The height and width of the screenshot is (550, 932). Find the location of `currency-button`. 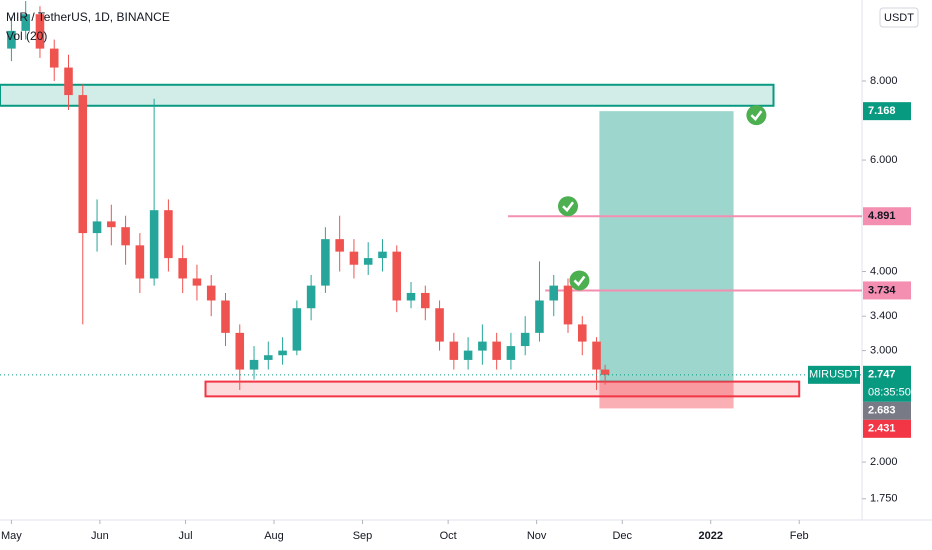

currency-button is located at coordinates (899, 17).